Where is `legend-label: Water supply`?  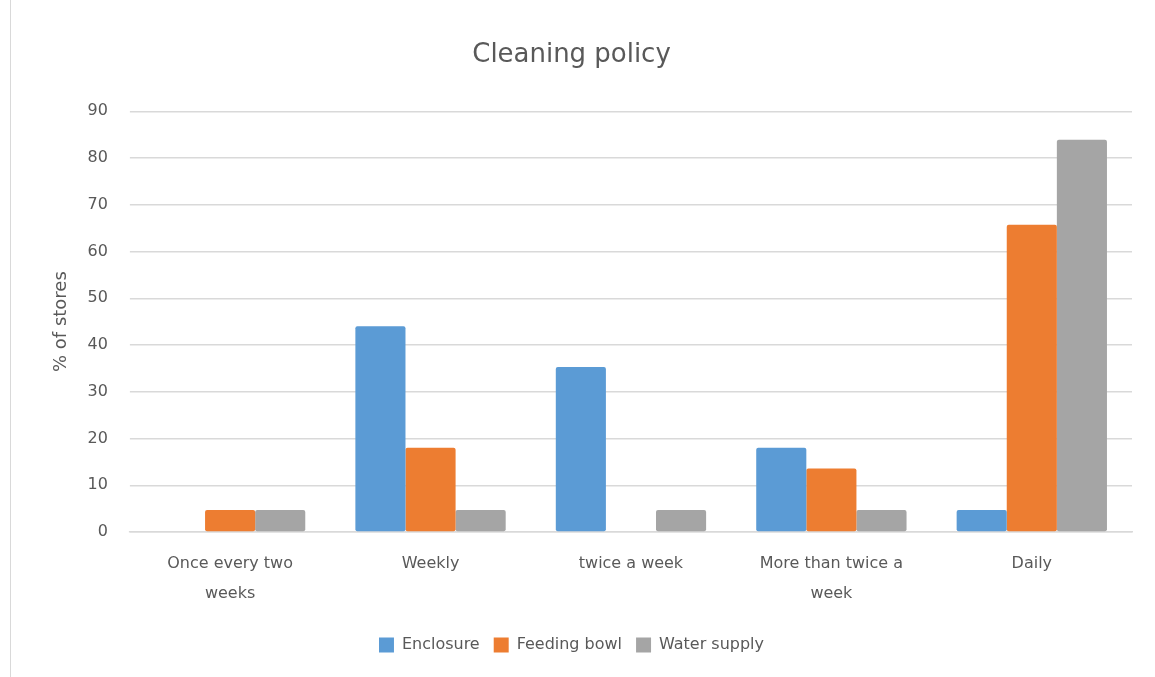 legend-label: Water supply is located at coordinates (711, 644).